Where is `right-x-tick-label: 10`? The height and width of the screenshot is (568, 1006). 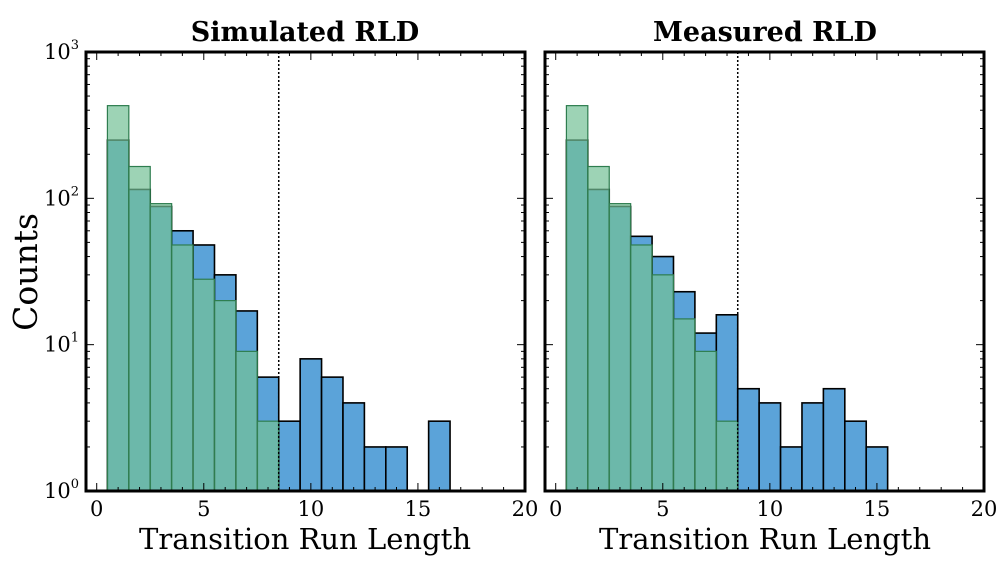 right-x-tick-label: 10 is located at coordinates (769, 509).